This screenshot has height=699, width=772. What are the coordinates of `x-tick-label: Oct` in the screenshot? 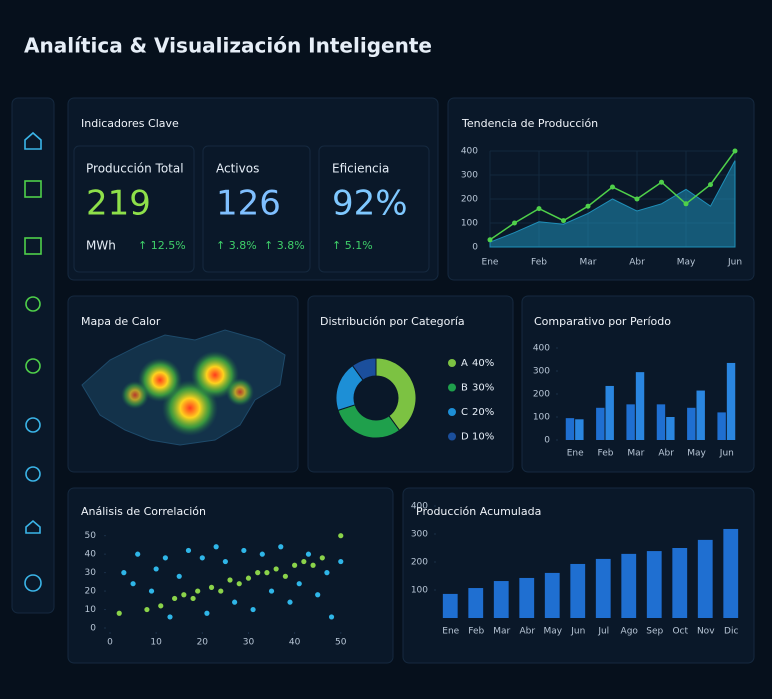 It's located at (680, 632).